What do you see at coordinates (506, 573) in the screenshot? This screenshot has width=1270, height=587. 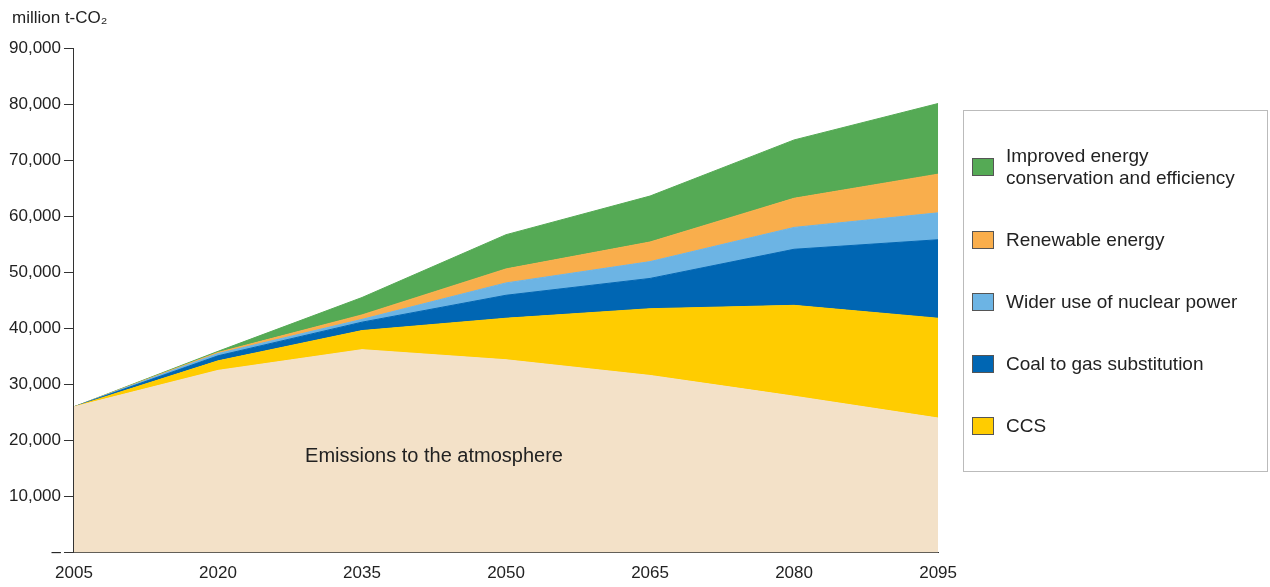 I see `x-tick-label: 2050` at bounding box center [506, 573].